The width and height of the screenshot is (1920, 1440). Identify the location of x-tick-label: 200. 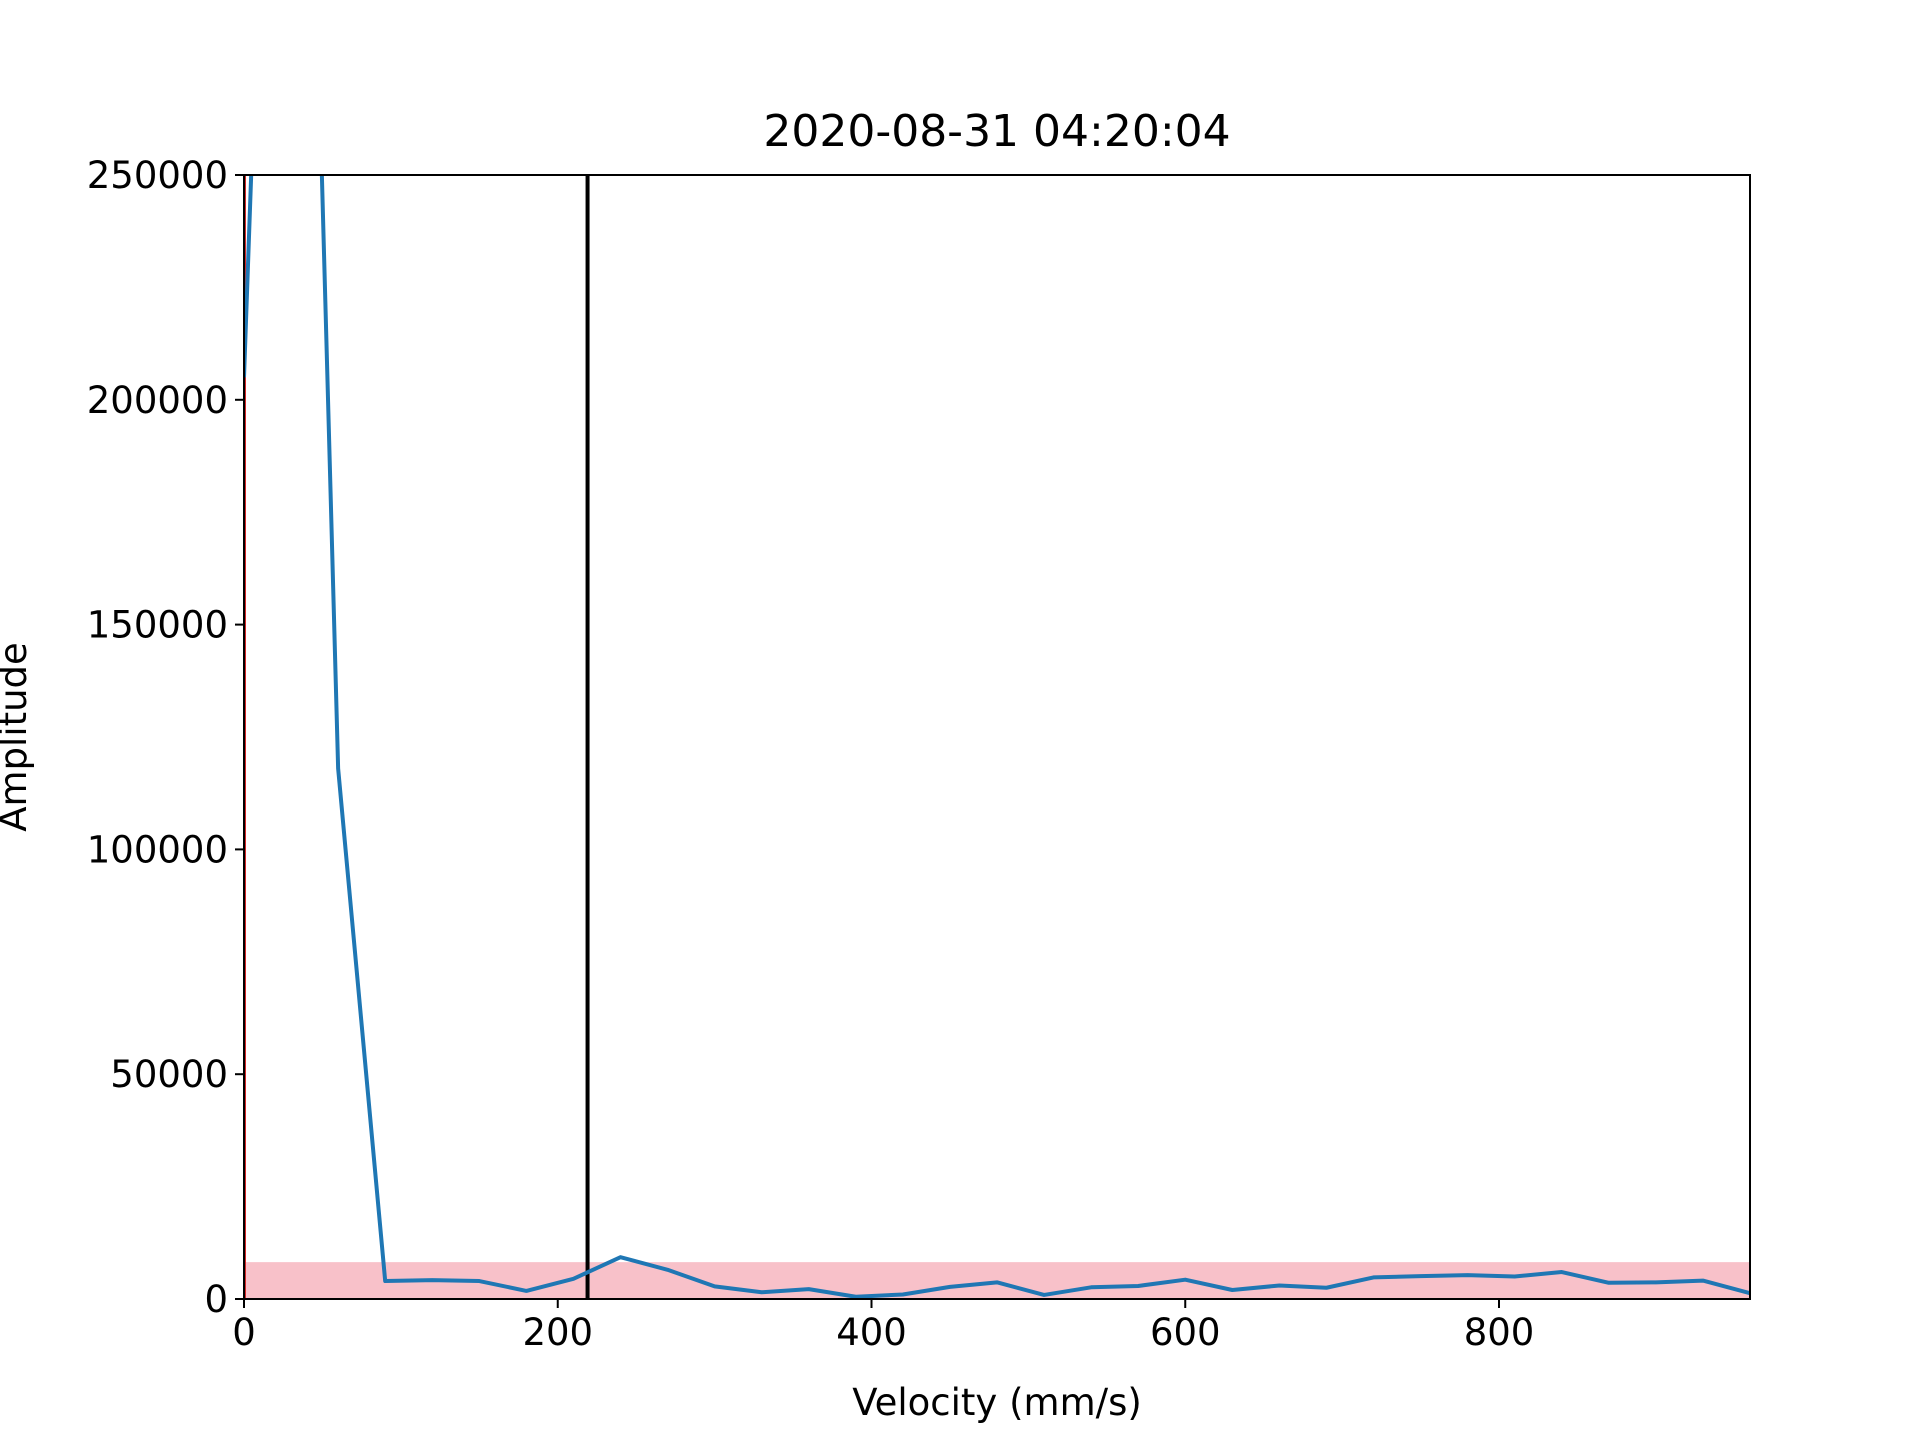
(557, 1332).